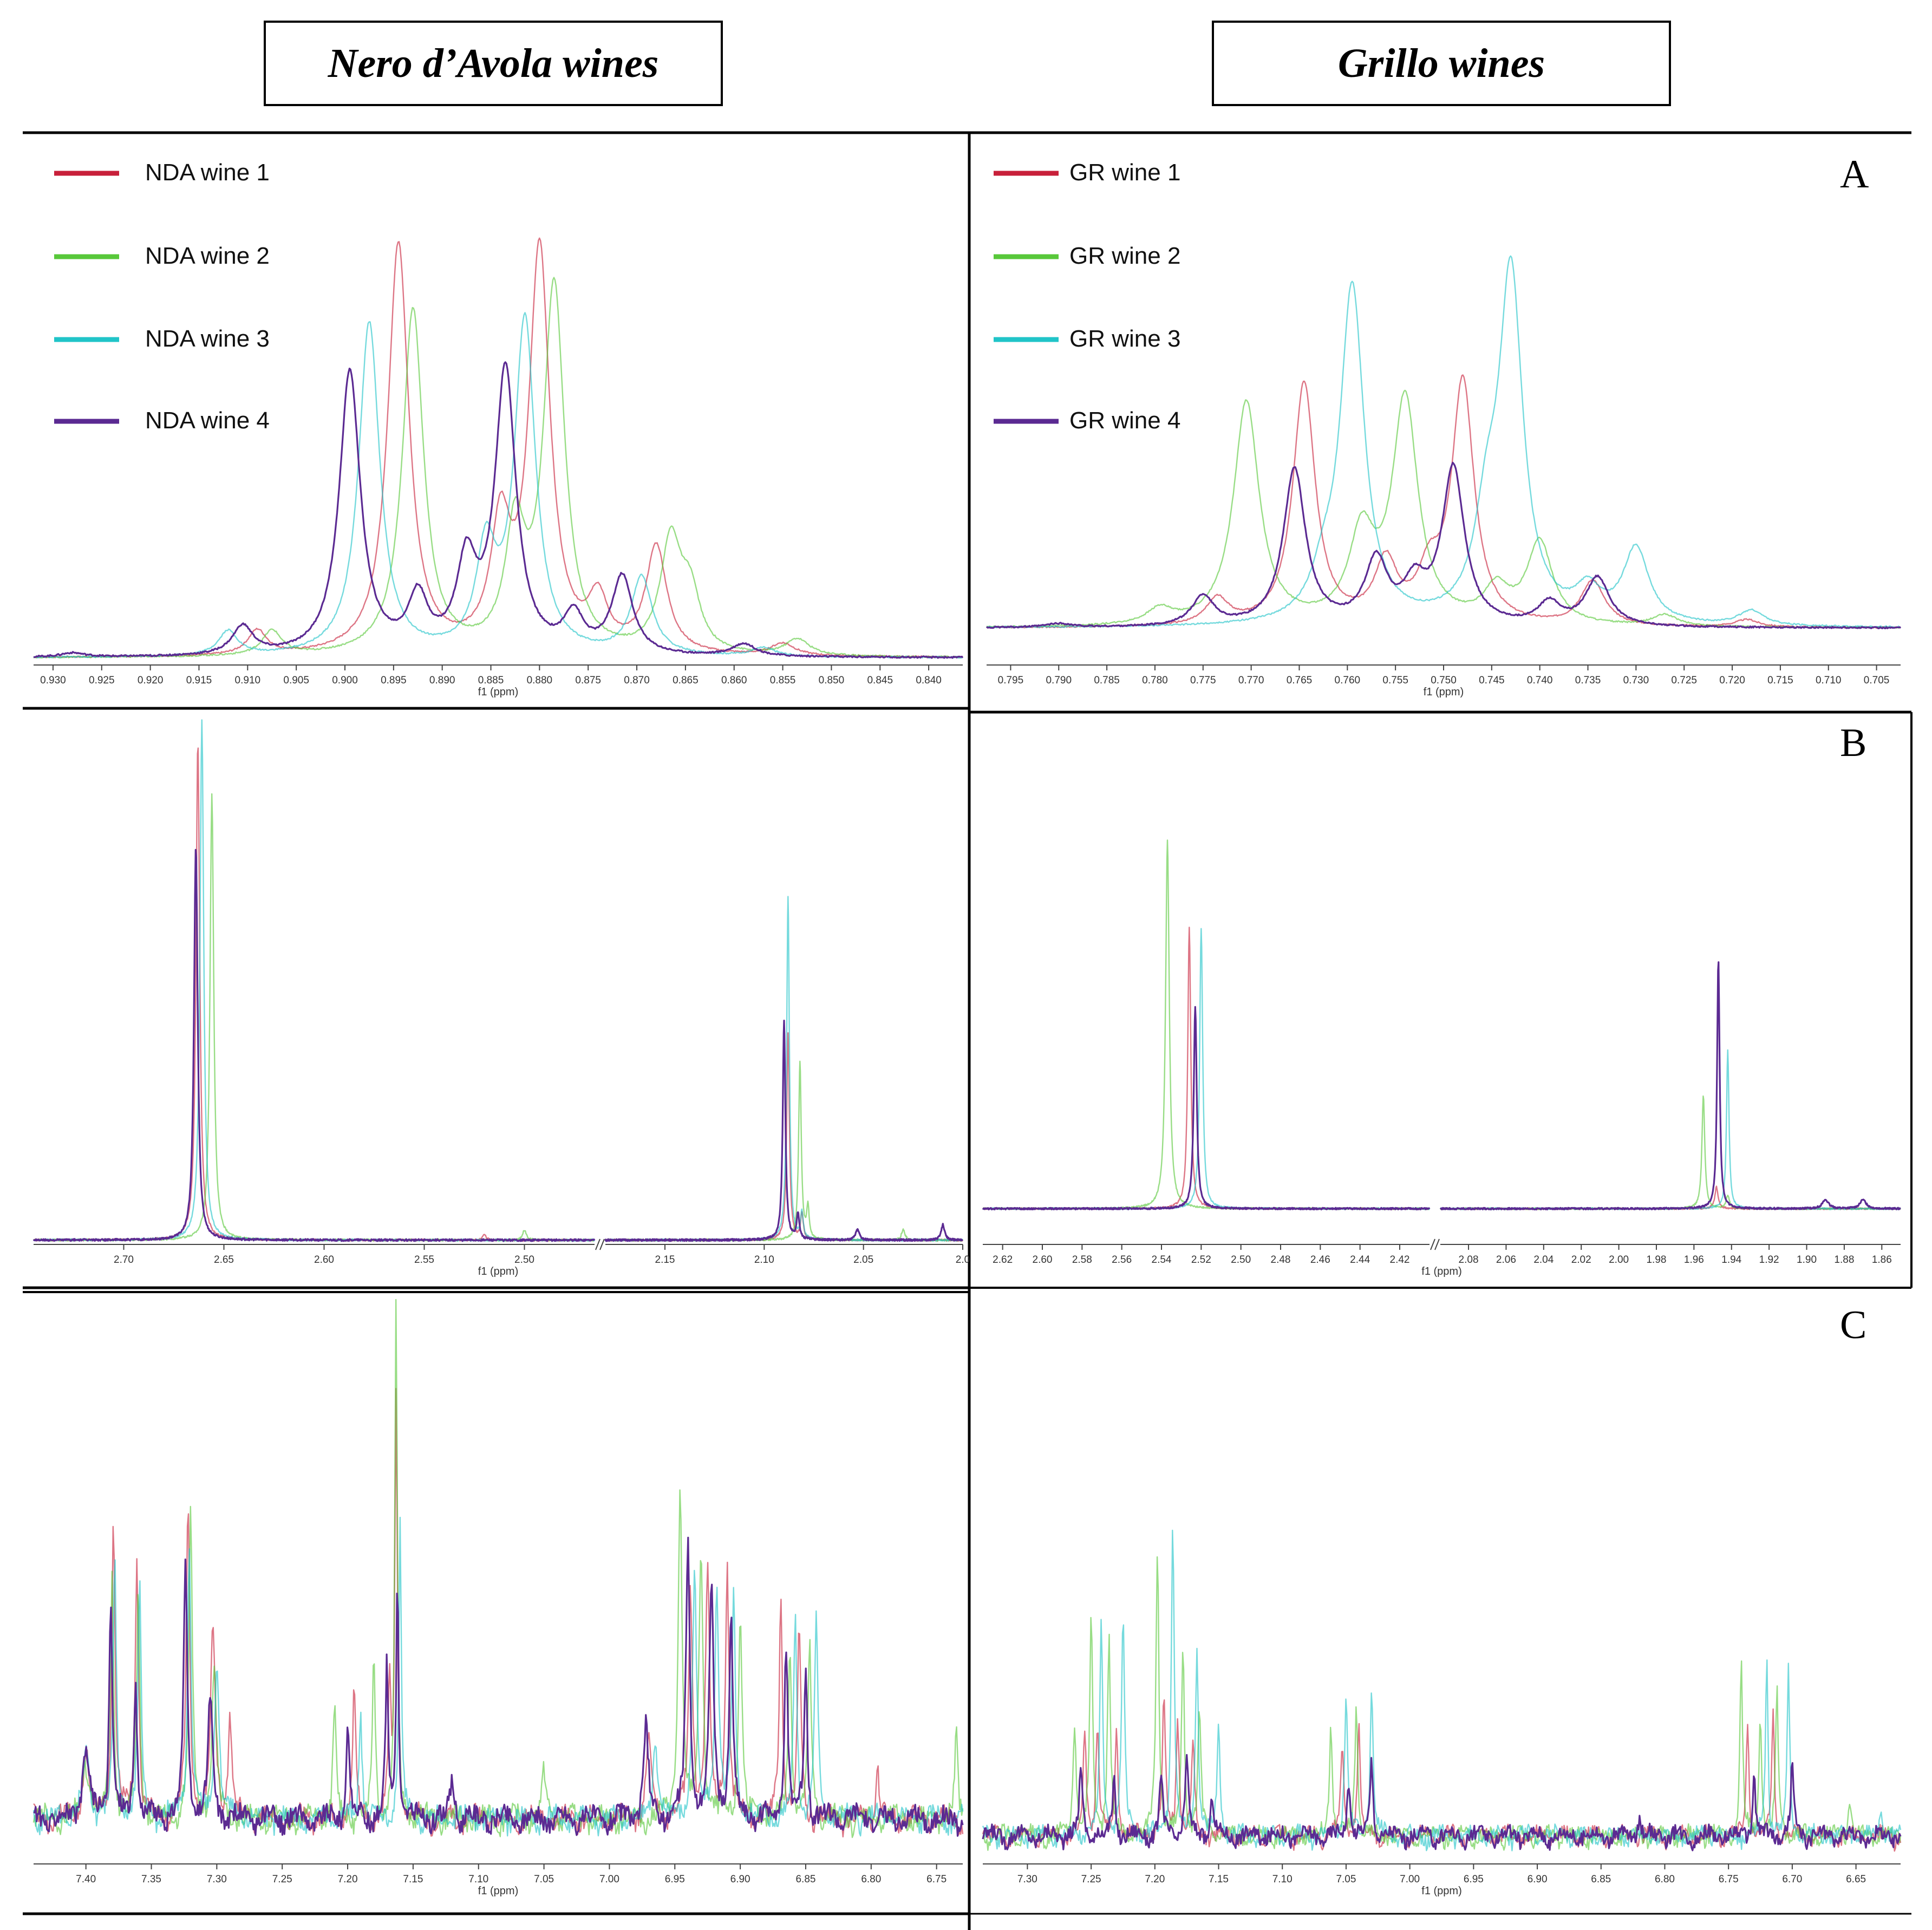  Describe the element at coordinates (1665, 1879) in the screenshot. I see `x-tick-label: 6.80` at that location.